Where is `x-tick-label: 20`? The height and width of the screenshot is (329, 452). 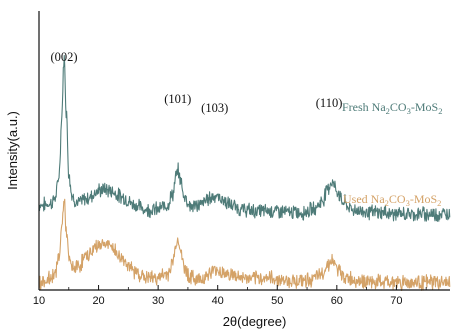 x-tick-label: 20 is located at coordinates (98, 301).